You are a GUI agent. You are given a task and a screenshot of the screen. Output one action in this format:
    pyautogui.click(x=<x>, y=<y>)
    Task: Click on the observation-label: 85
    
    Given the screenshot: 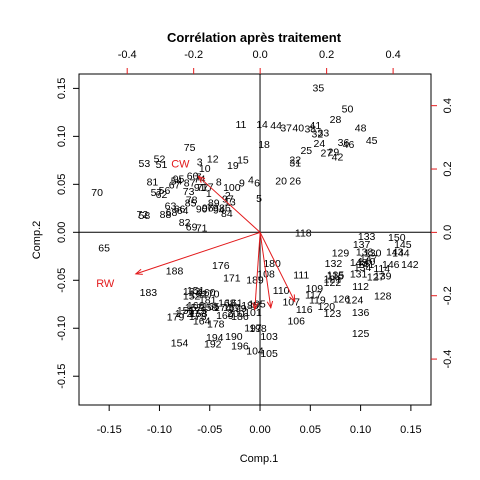 What is the action you would take?
    pyautogui.click(x=191, y=204)
    